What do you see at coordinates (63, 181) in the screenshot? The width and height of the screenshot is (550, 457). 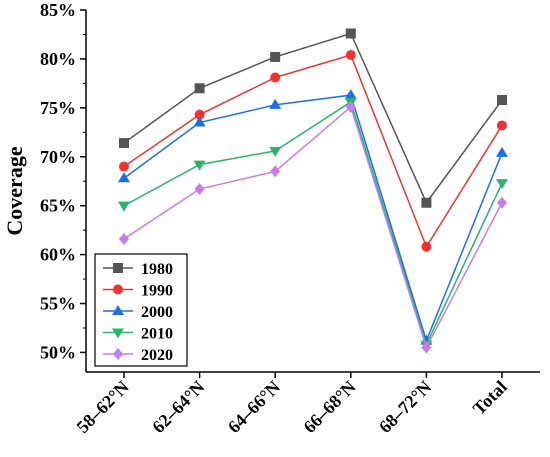 I see `y-ticks: 50% 55% 60% 65% 70% 75% 80% 85%` at bounding box center [63, 181].